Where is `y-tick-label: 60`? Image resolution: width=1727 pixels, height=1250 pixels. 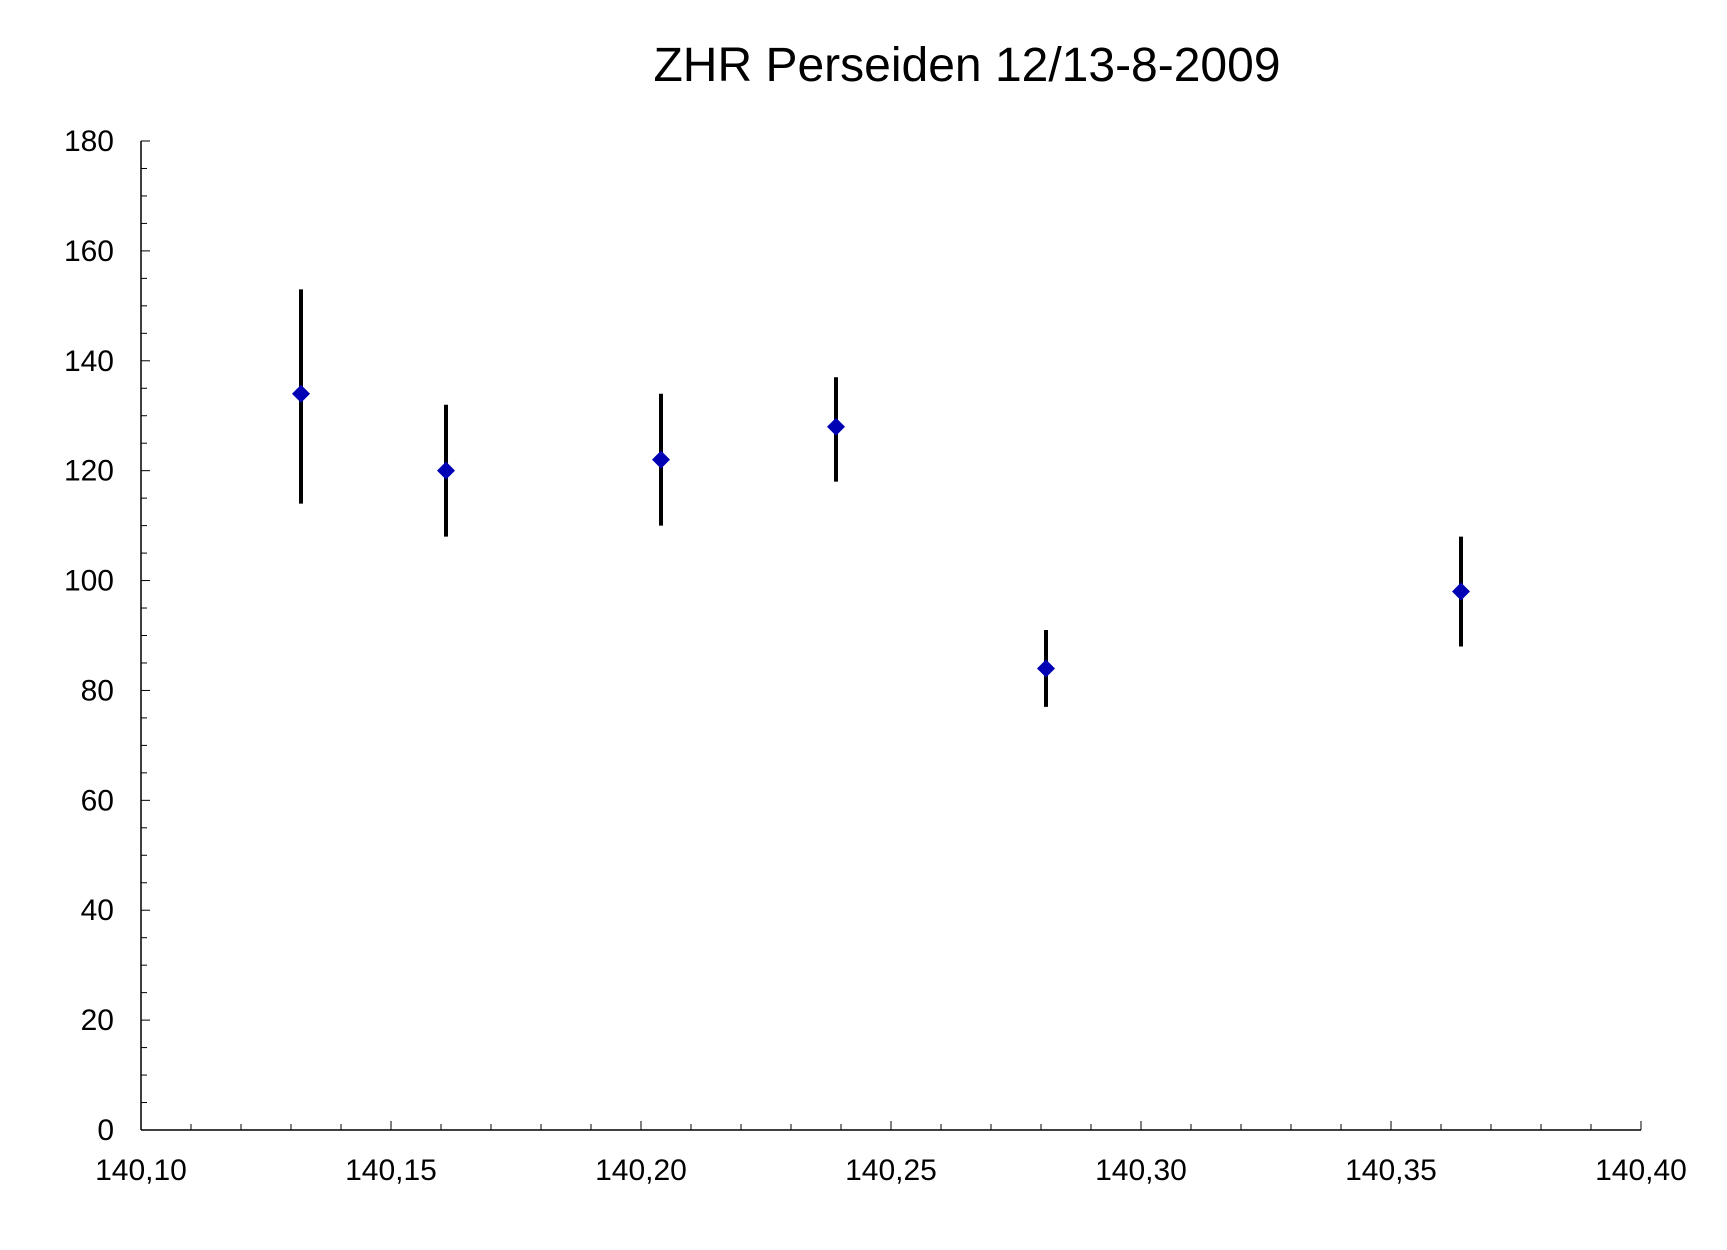 y-tick-label: 60 is located at coordinates (97, 800).